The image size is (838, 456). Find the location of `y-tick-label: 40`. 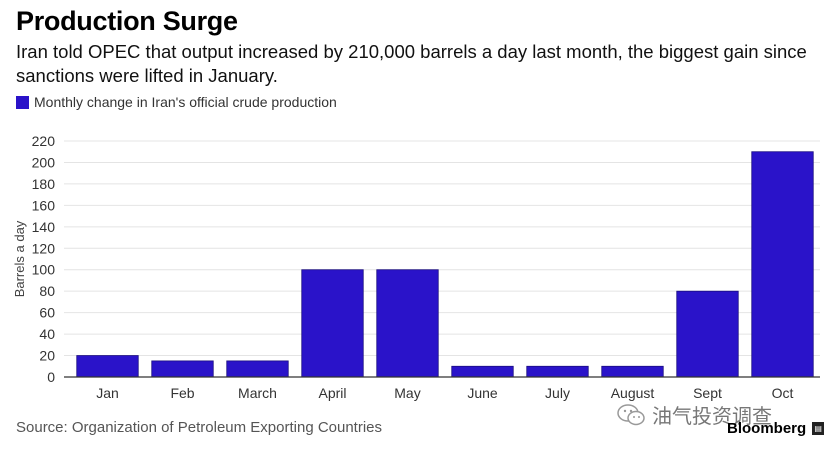

y-tick-label: 40 is located at coordinates (47, 334).